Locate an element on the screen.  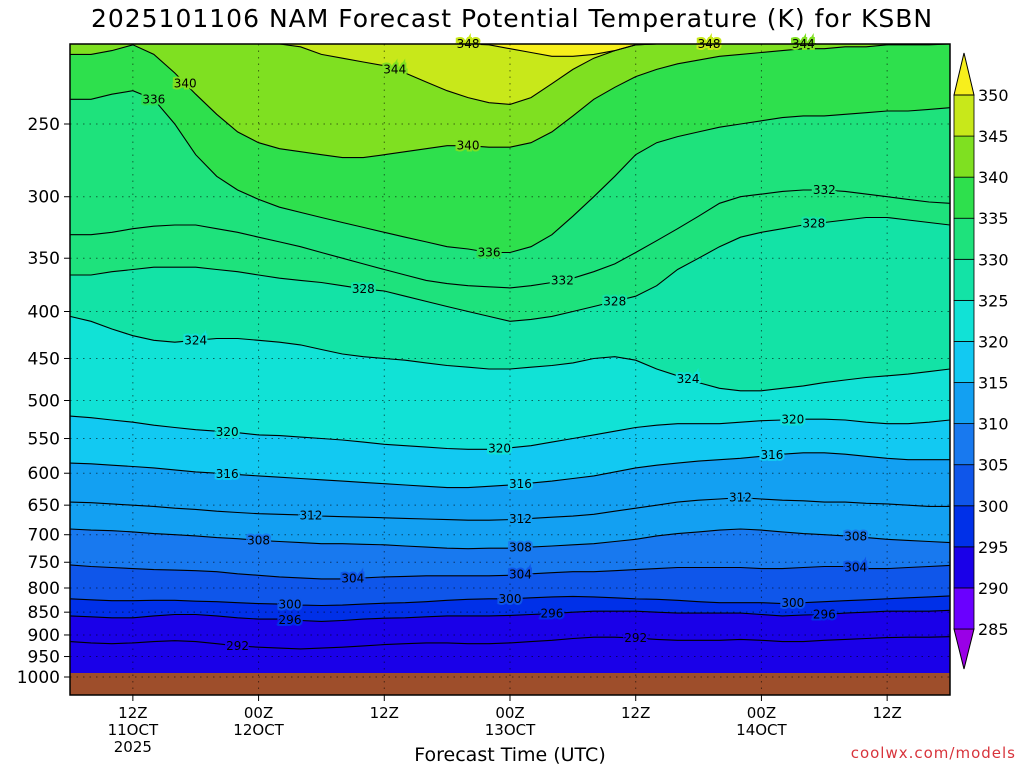
y-tick-label-300: 300 is located at coordinates (44, 198).